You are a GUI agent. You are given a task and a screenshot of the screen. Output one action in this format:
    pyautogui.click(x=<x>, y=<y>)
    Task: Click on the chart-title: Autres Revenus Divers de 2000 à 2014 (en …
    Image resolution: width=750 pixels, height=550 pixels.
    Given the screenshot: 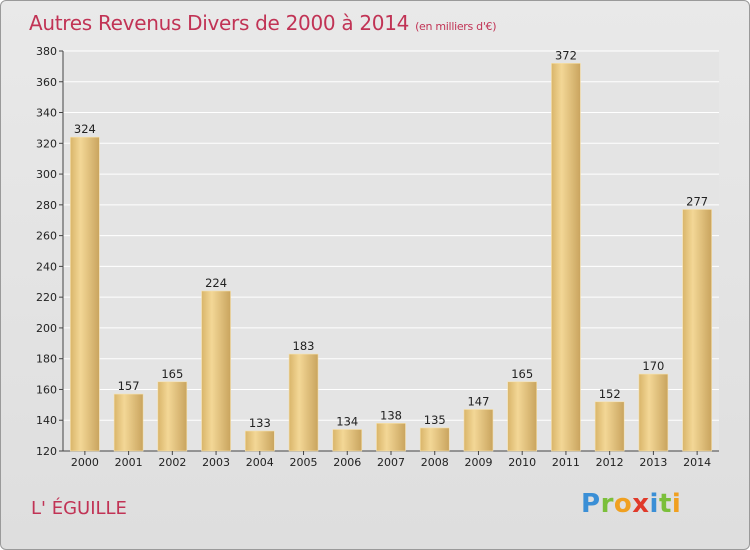 What is the action you would take?
    pyautogui.click(x=263, y=23)
    